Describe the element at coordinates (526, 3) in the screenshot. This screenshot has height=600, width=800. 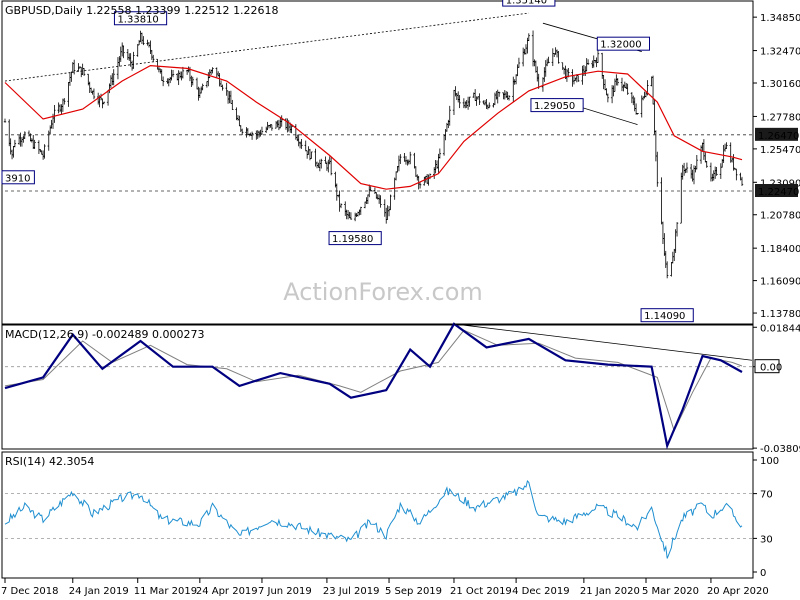
I see `price-label-text: 1.35140` at that location.